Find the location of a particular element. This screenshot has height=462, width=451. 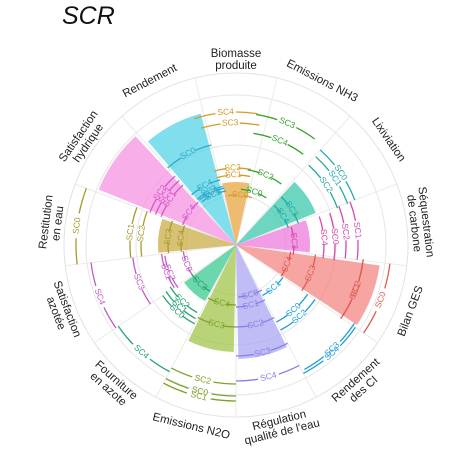

axis-label: Restitutionen eau is located at coordinates (52, 222).